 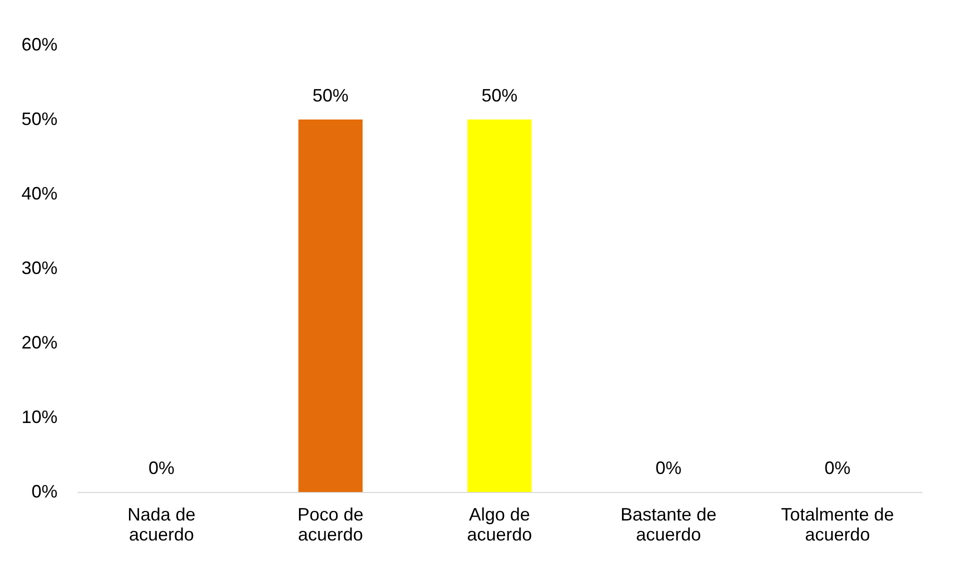 I want to click on y-tick-label: 10%, so click(x=39, y=417).